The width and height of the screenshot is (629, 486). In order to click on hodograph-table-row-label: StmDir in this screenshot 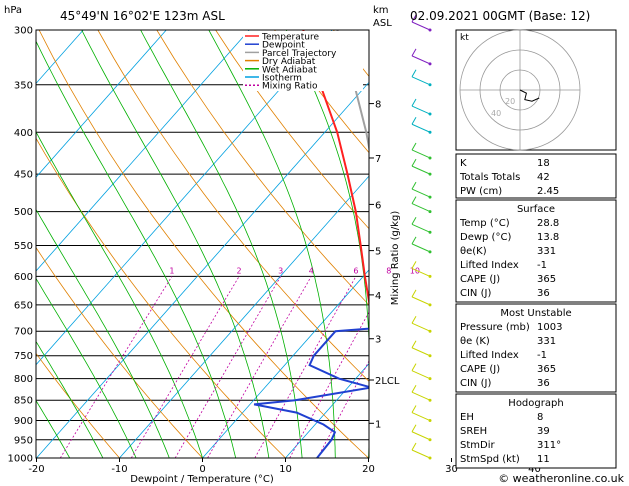, I will do `click(477, 445)`.